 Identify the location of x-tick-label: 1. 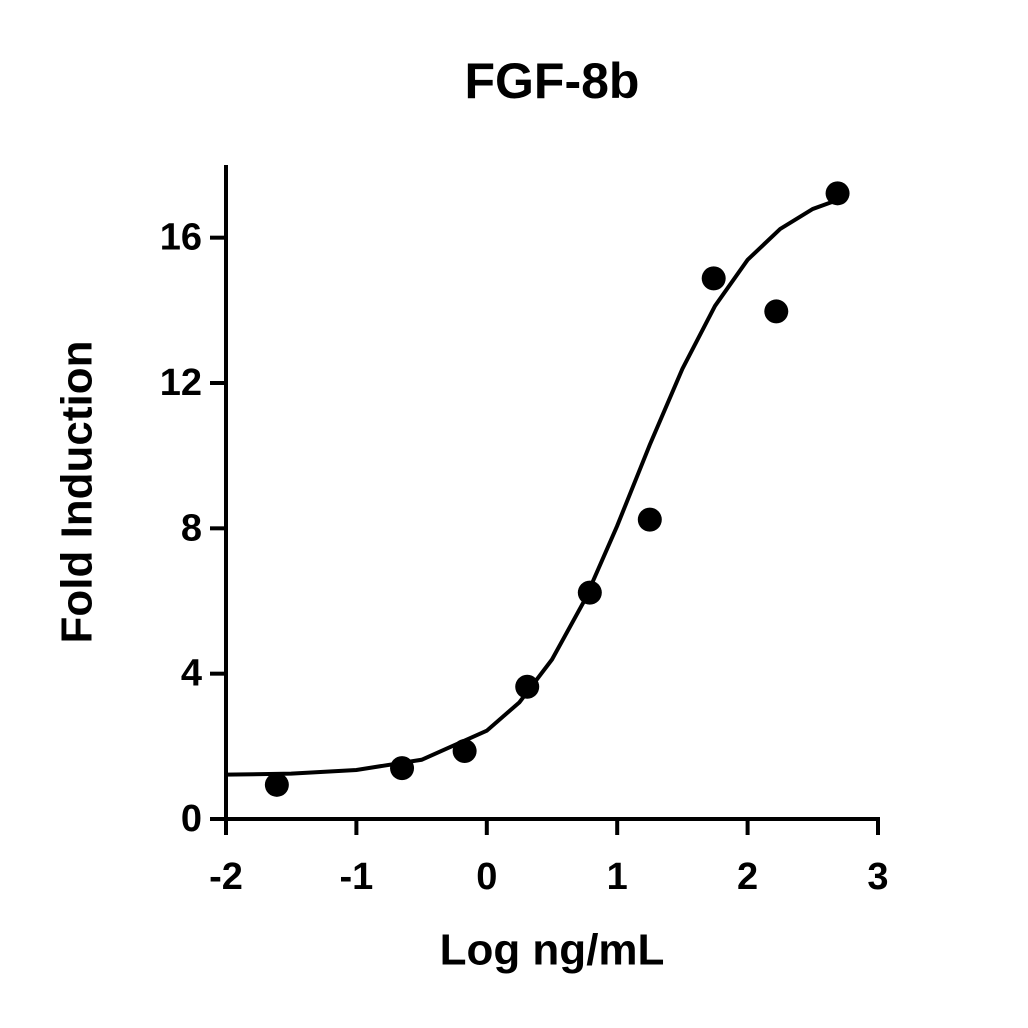
(617, 877).